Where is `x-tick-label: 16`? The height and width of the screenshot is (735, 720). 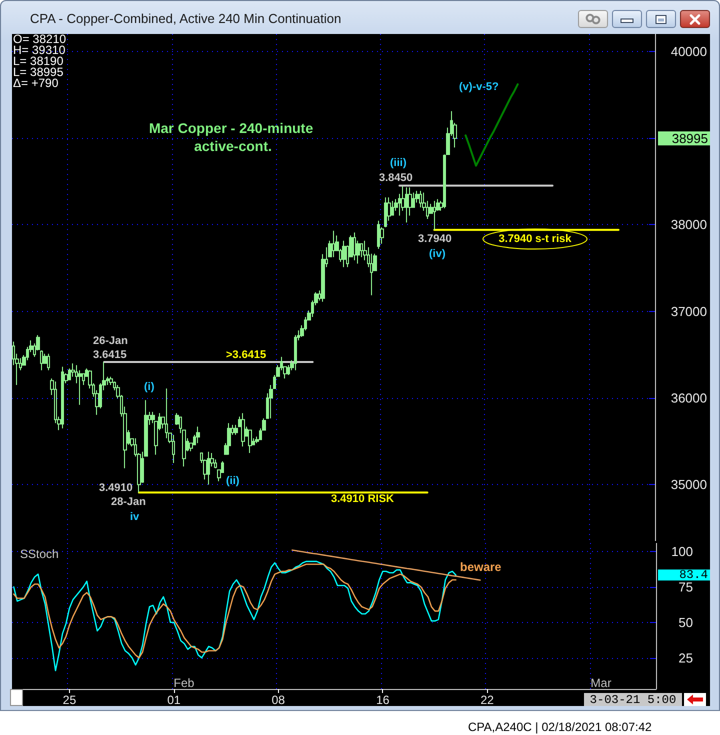 x-tick-label: 16 is located at coordinates (383, 700).